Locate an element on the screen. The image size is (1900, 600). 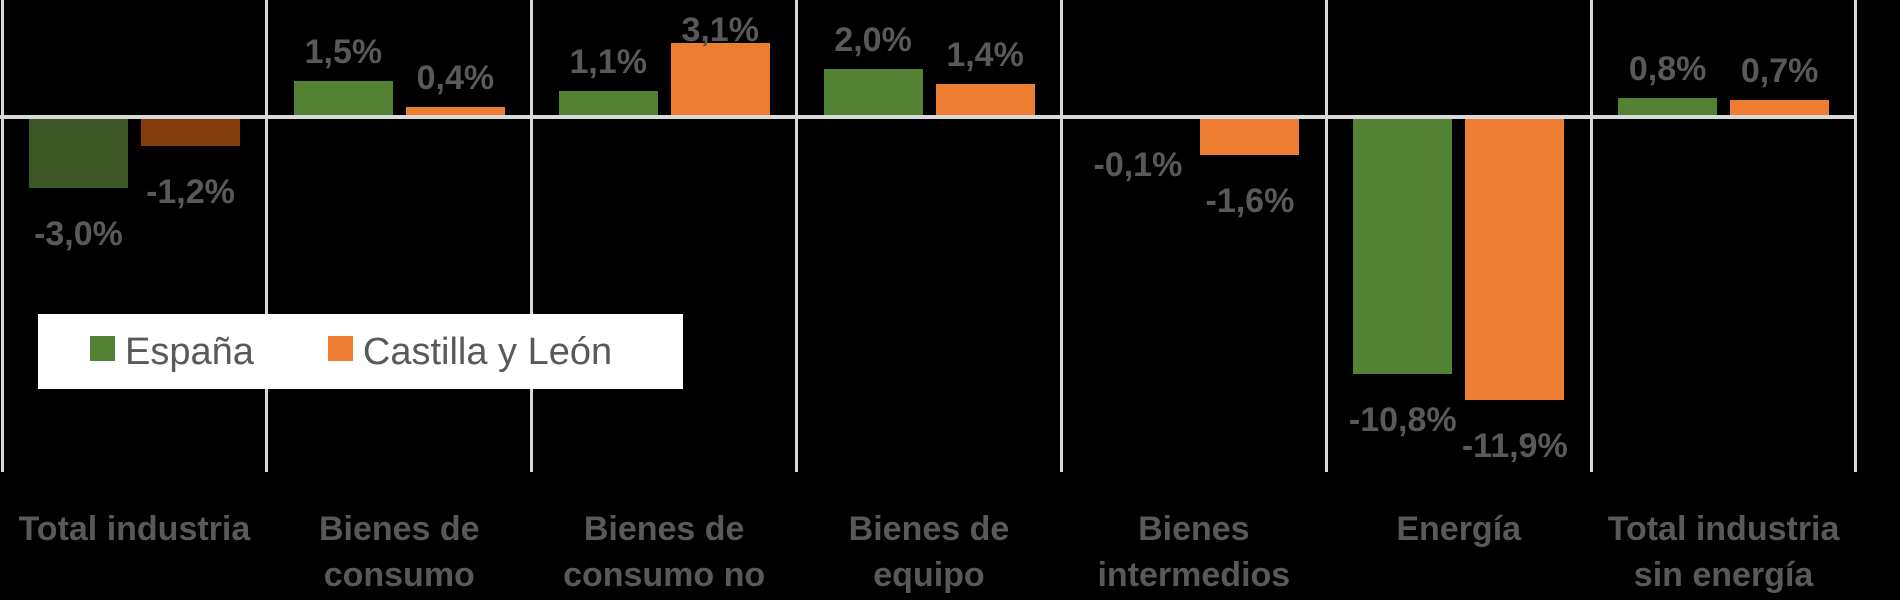
data-label: -10,8% is located at coordinates (1402, 420).